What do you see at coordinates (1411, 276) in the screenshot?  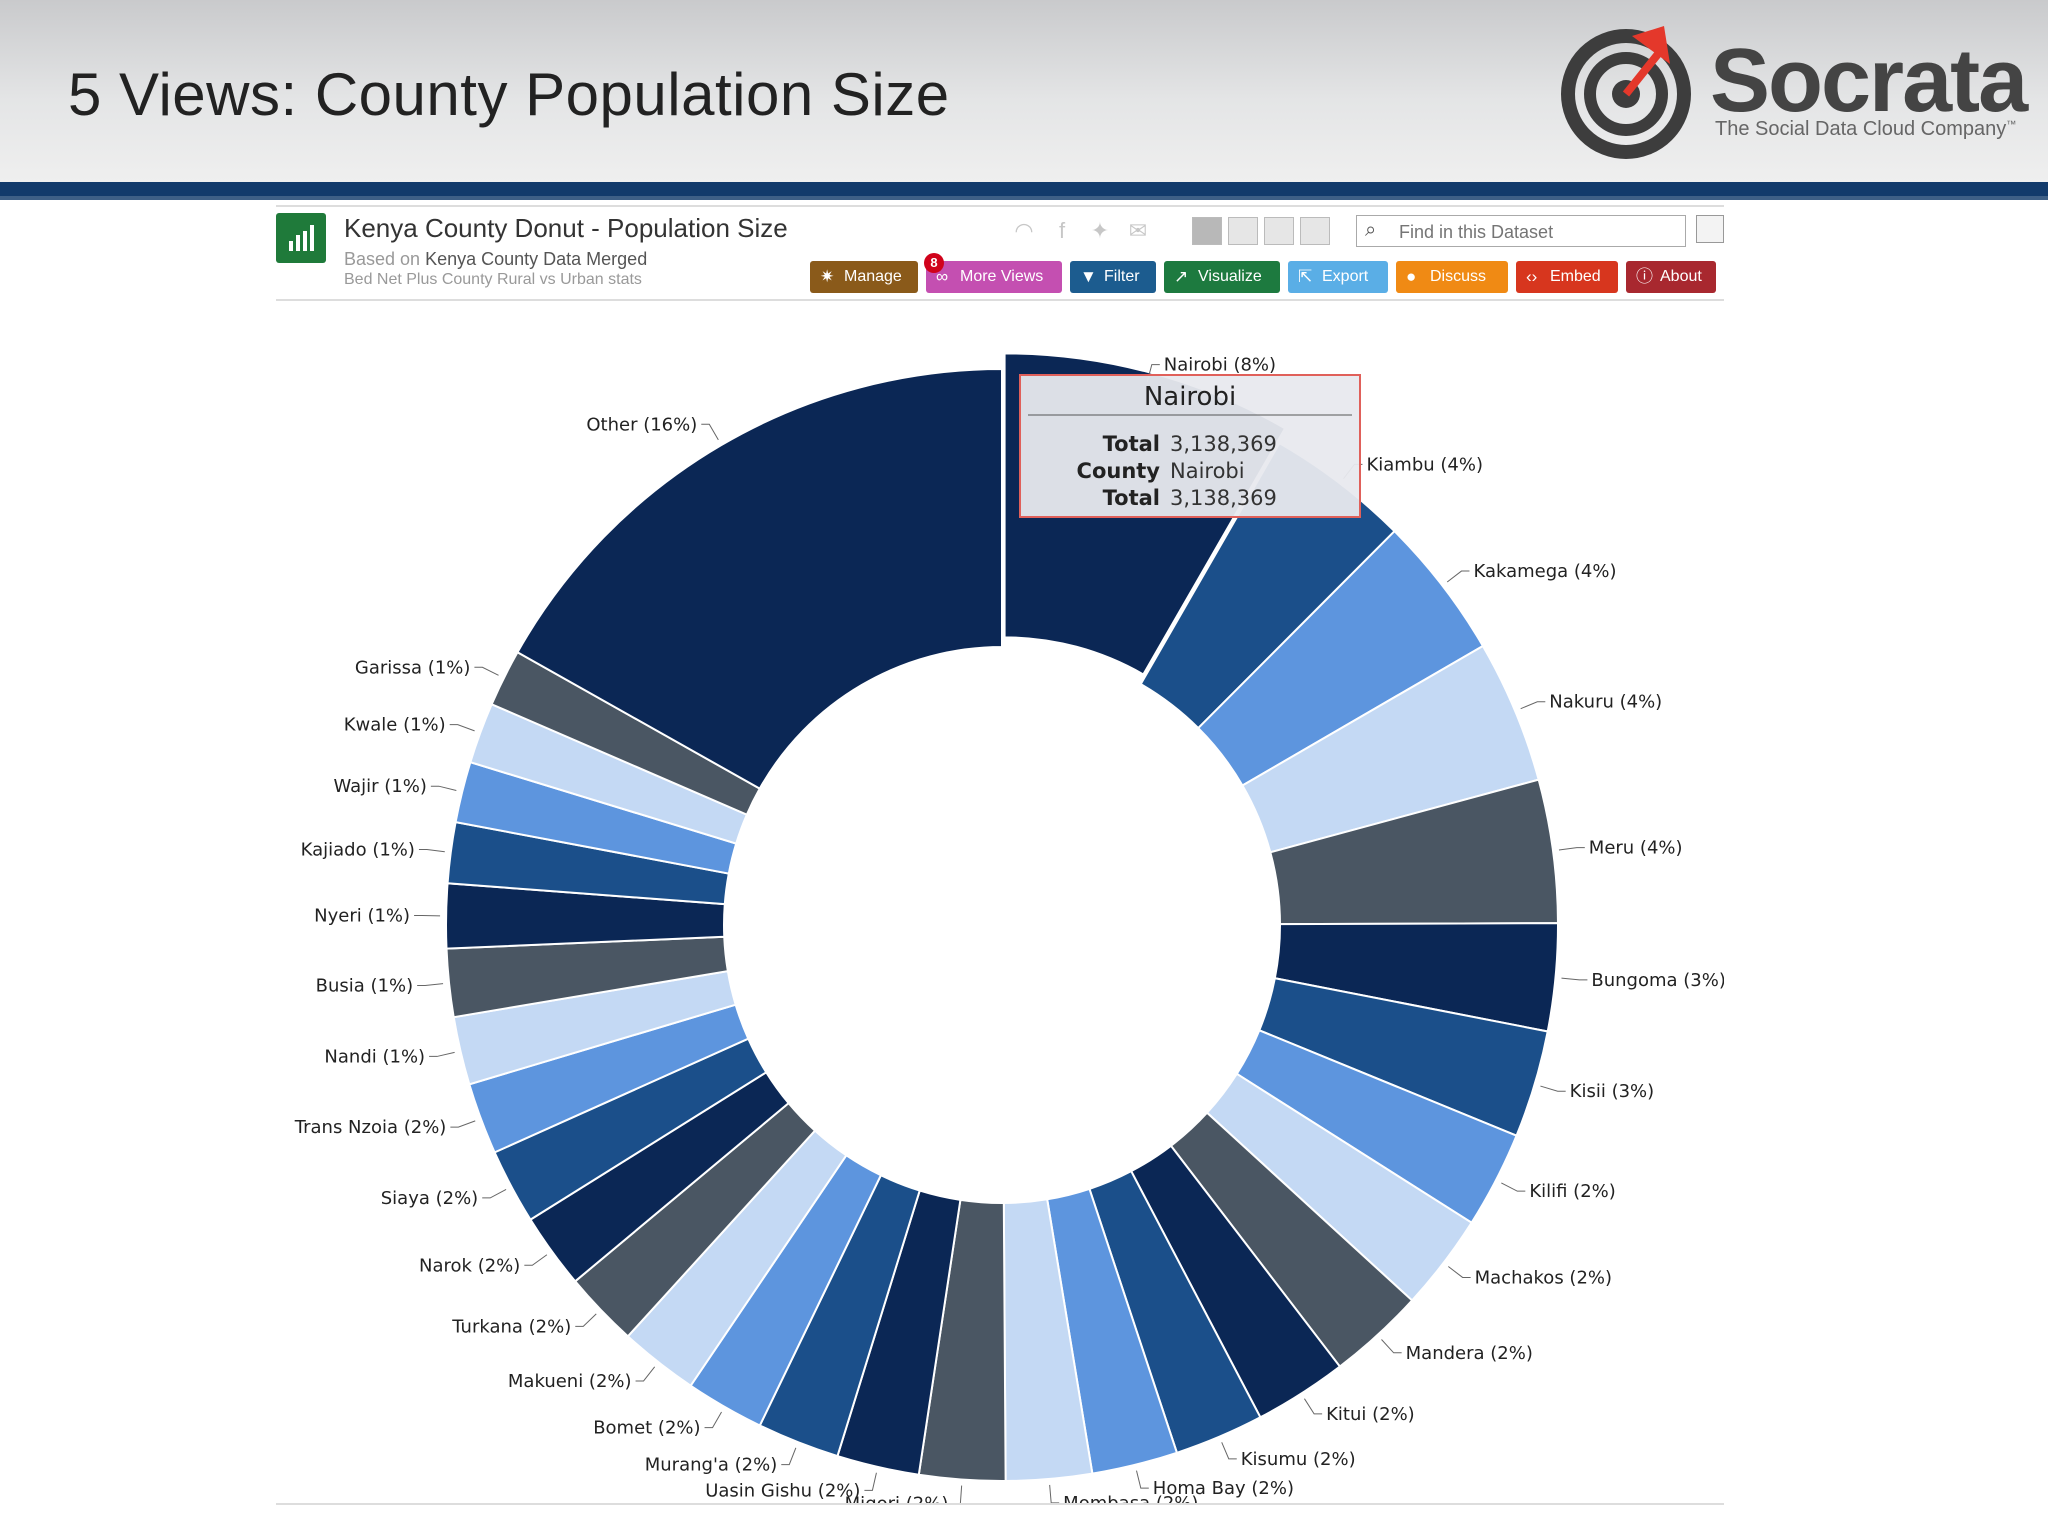 I see `speech-bubble-icon: ●` at bounding box center [1411, 276].